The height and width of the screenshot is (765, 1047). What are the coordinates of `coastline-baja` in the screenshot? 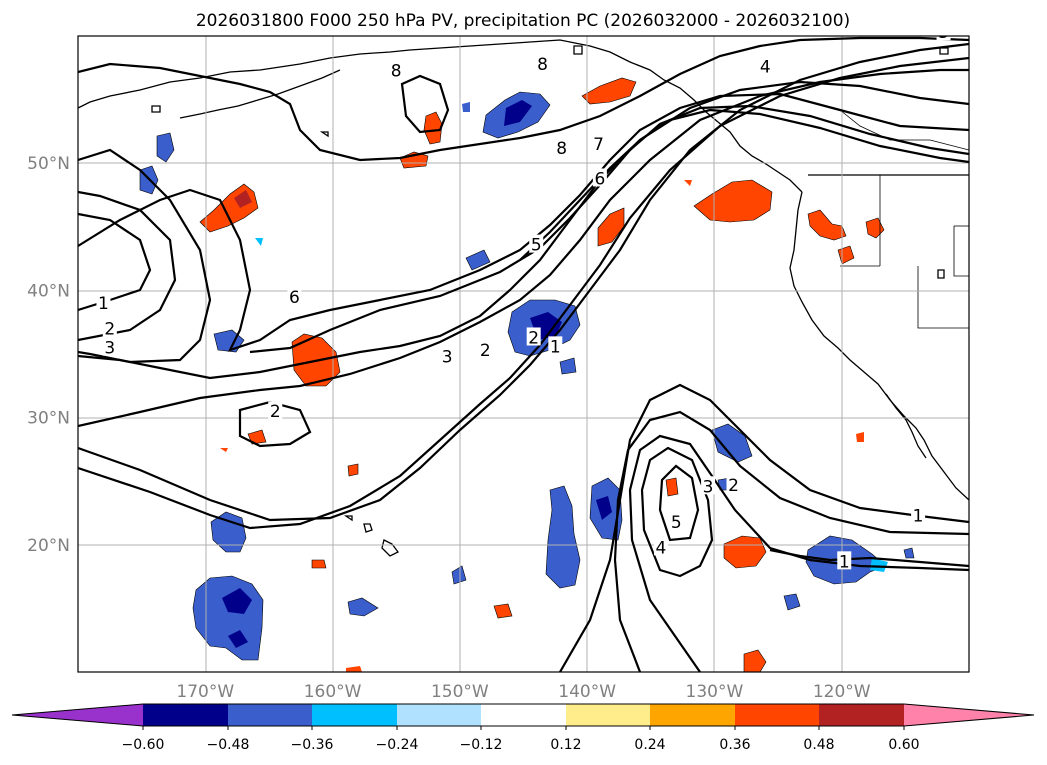 It's located at (906, 426).